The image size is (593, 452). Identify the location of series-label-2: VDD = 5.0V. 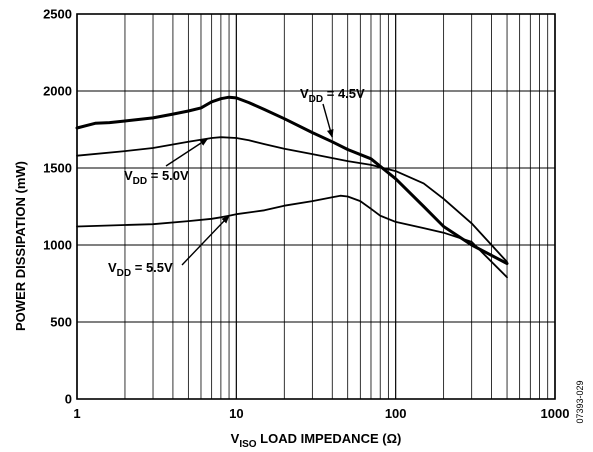
(156, 177).